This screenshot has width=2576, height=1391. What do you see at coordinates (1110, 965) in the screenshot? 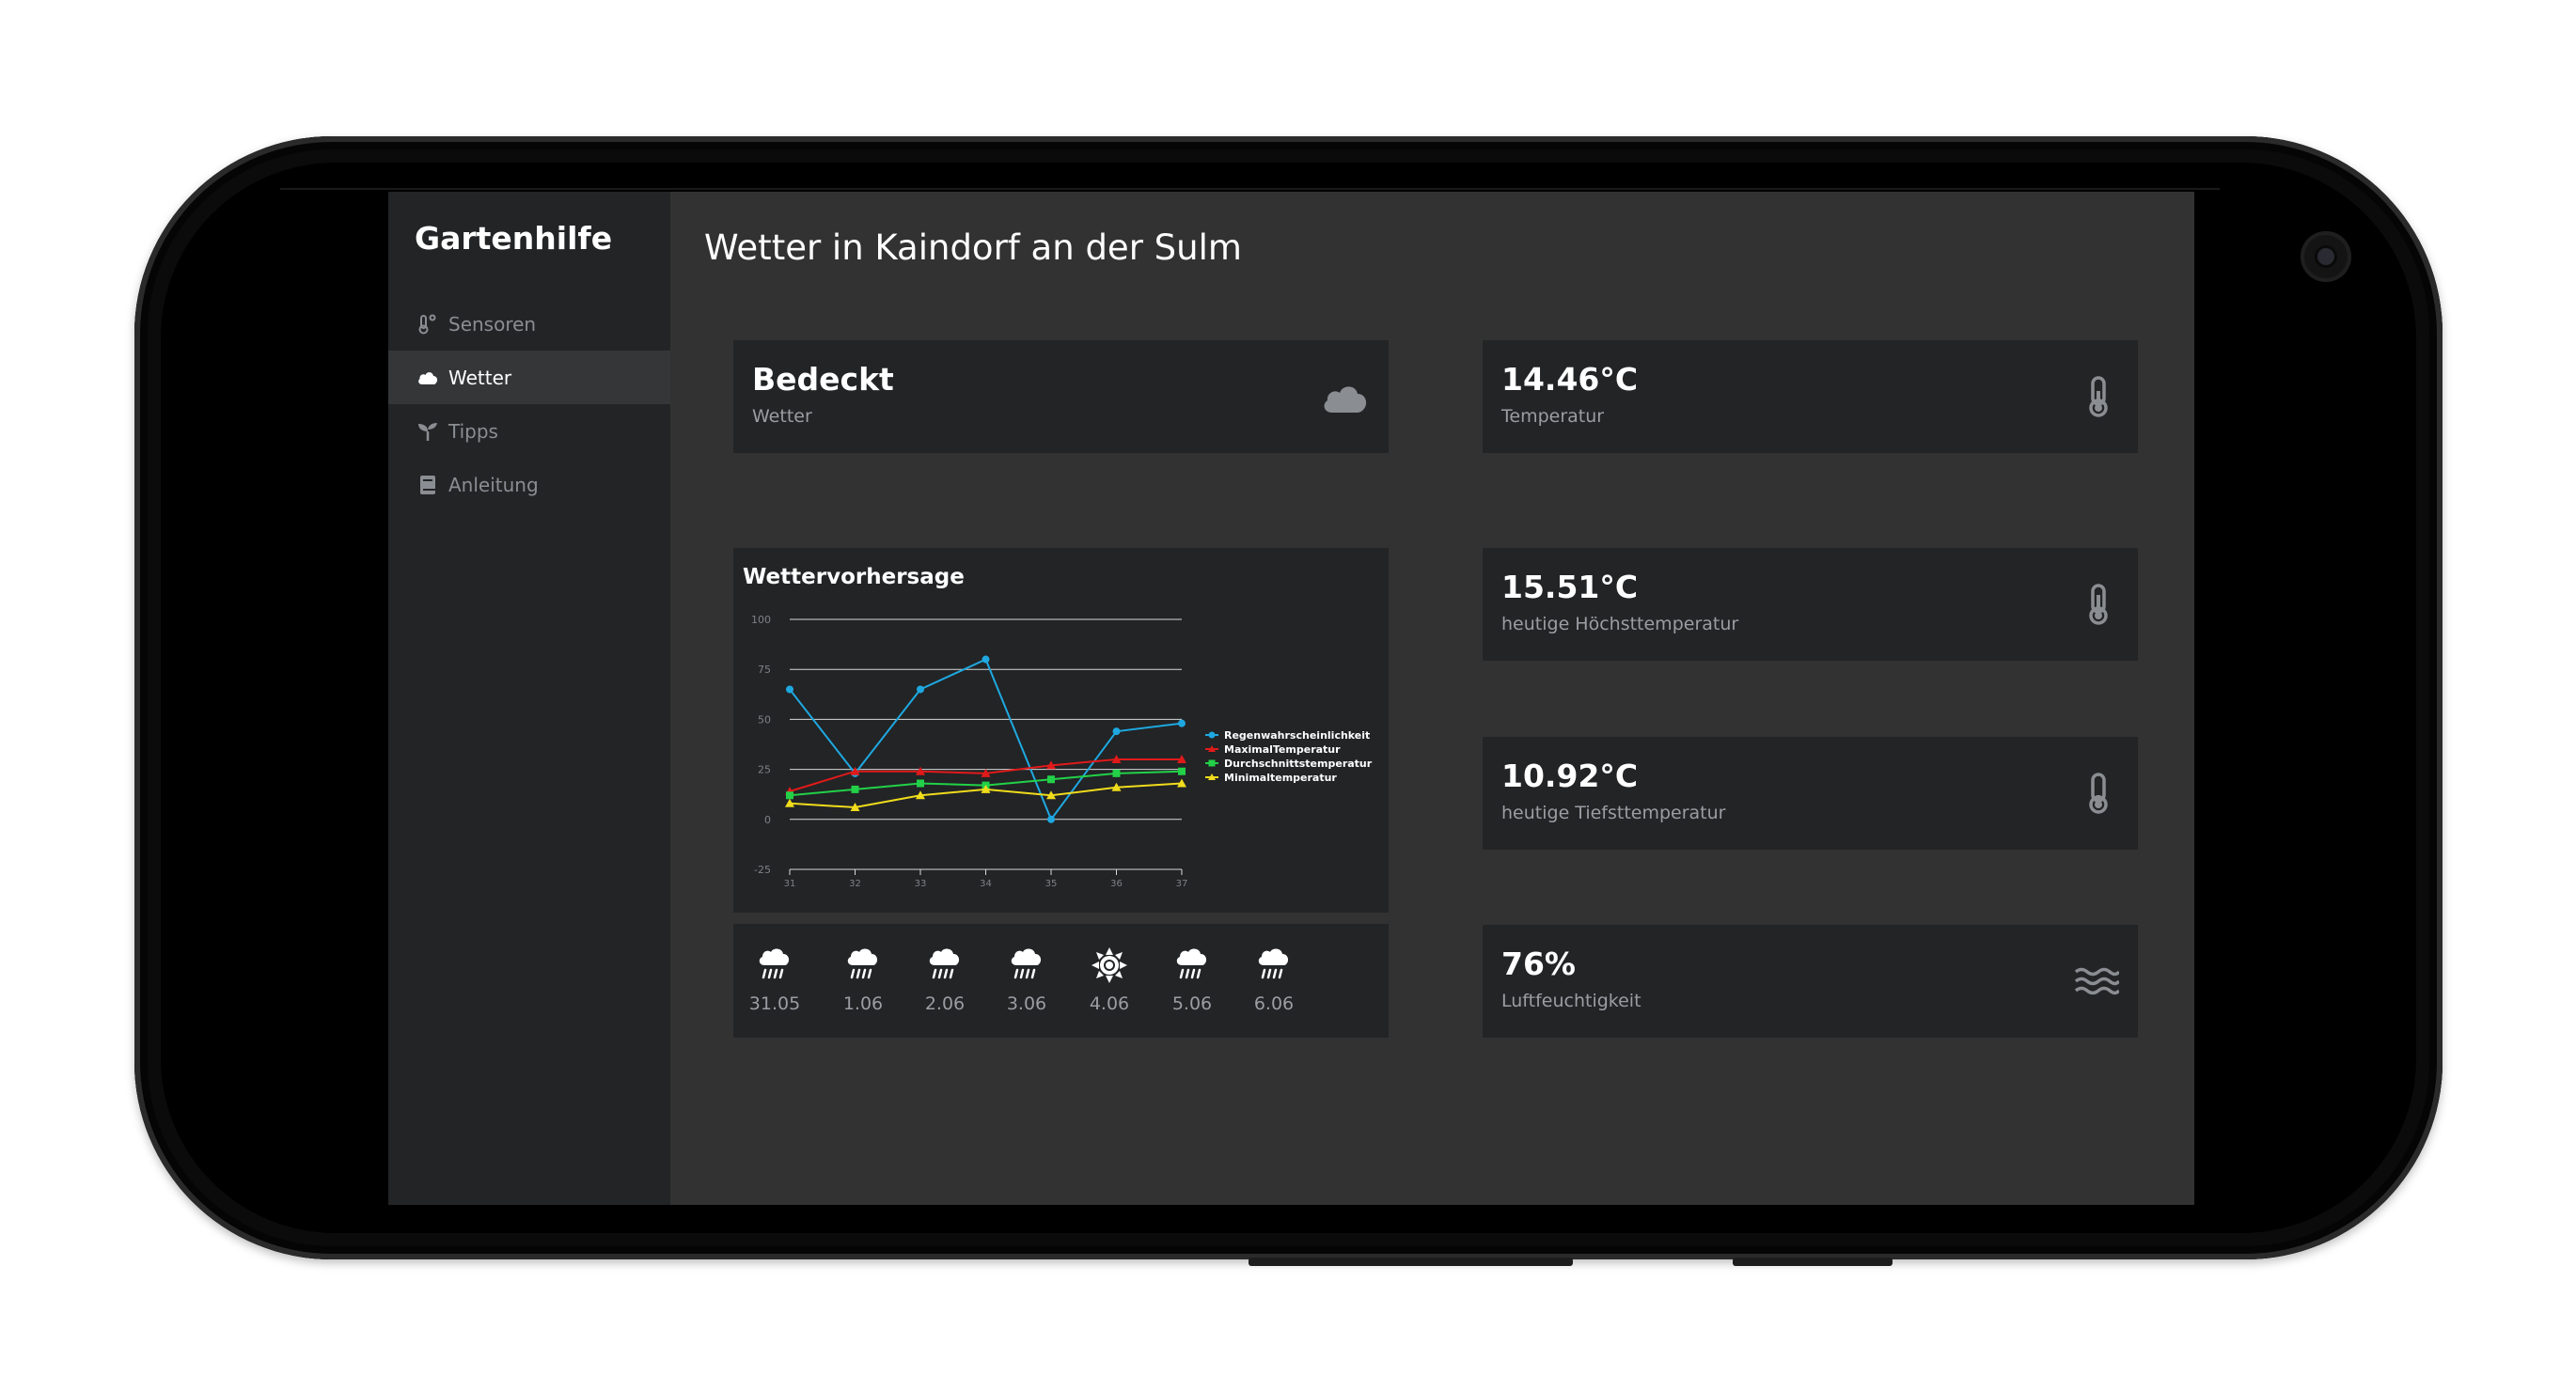
I see `sun-icon` at bounding box center [1110, 965].